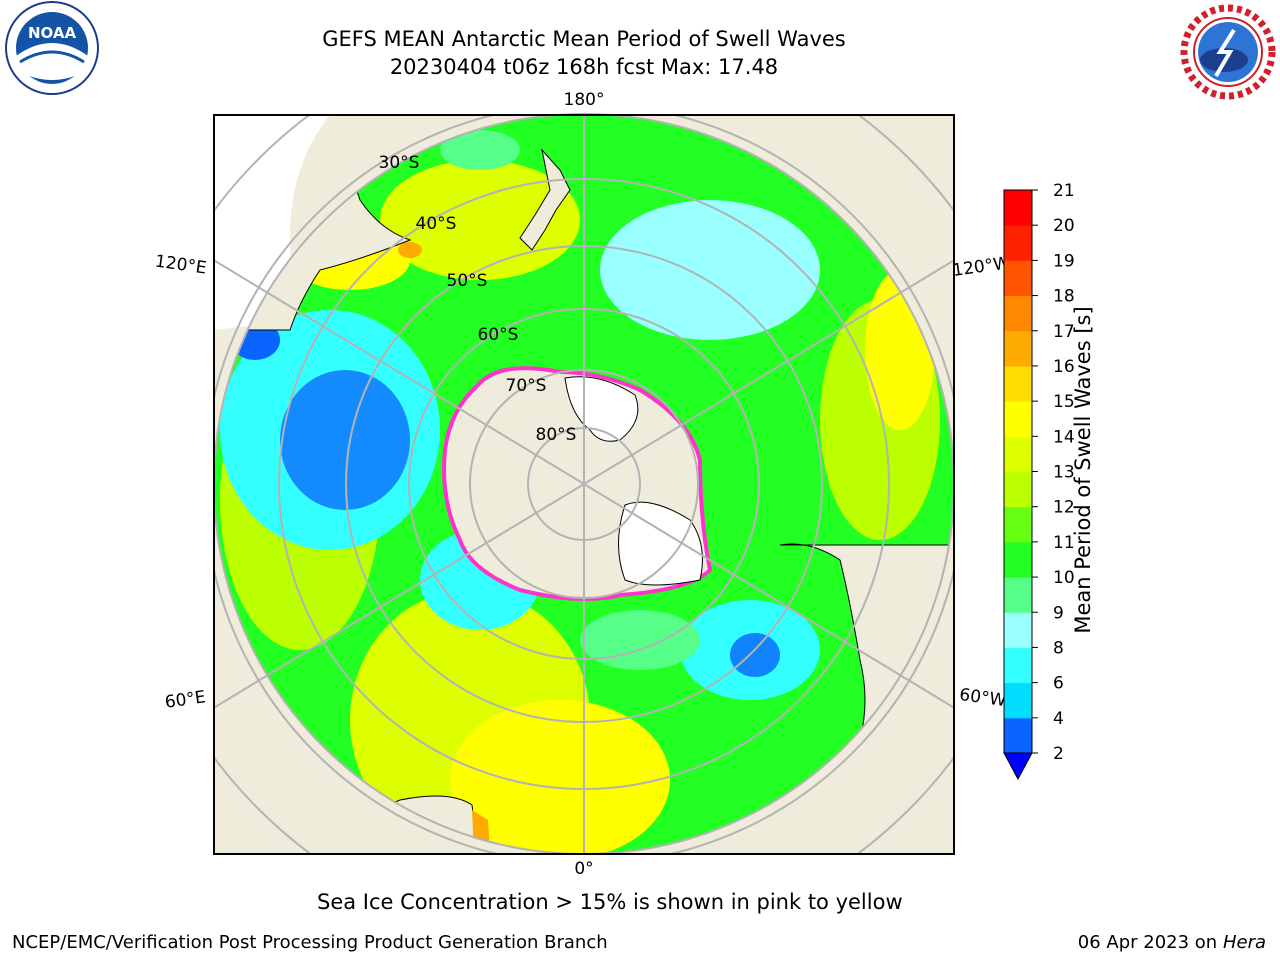  I want to click on noaa-logo: NOAA, so click(52, 48).